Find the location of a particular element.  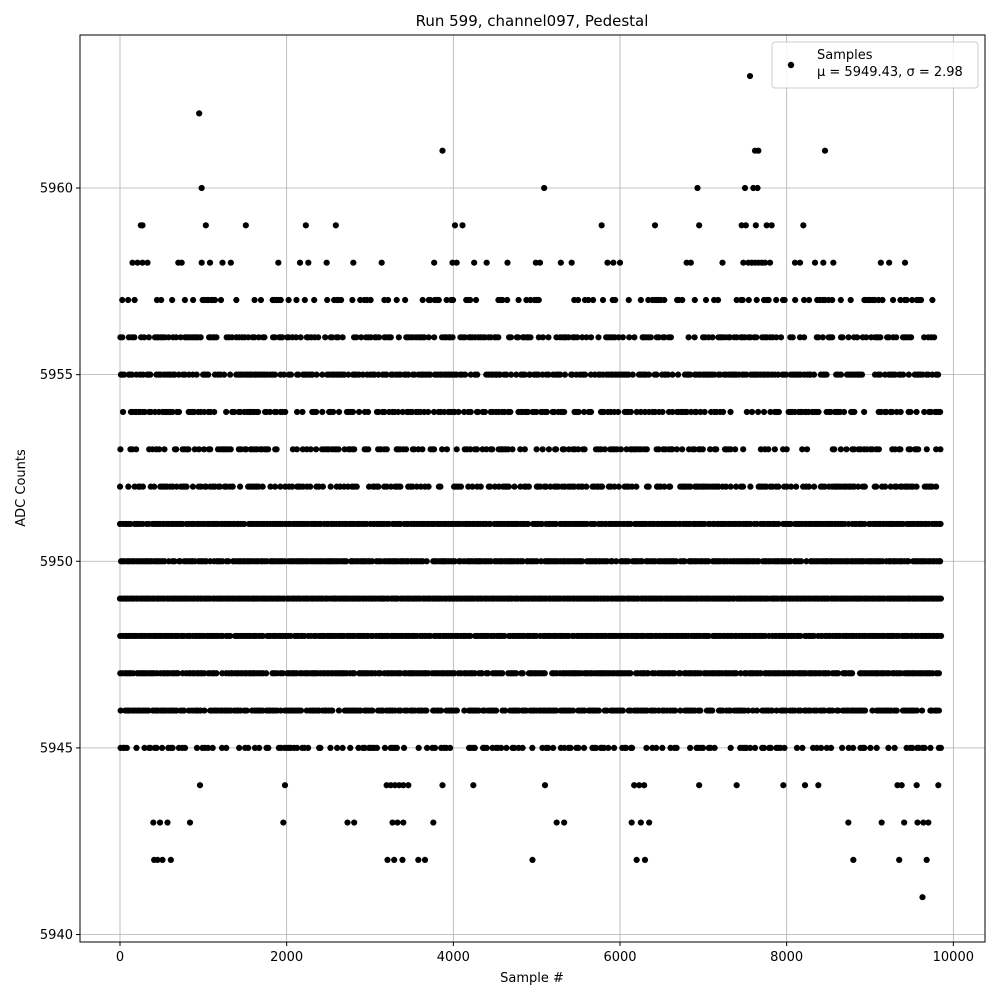

y-tick-label: 5955 is located at coordinates (56, 375).